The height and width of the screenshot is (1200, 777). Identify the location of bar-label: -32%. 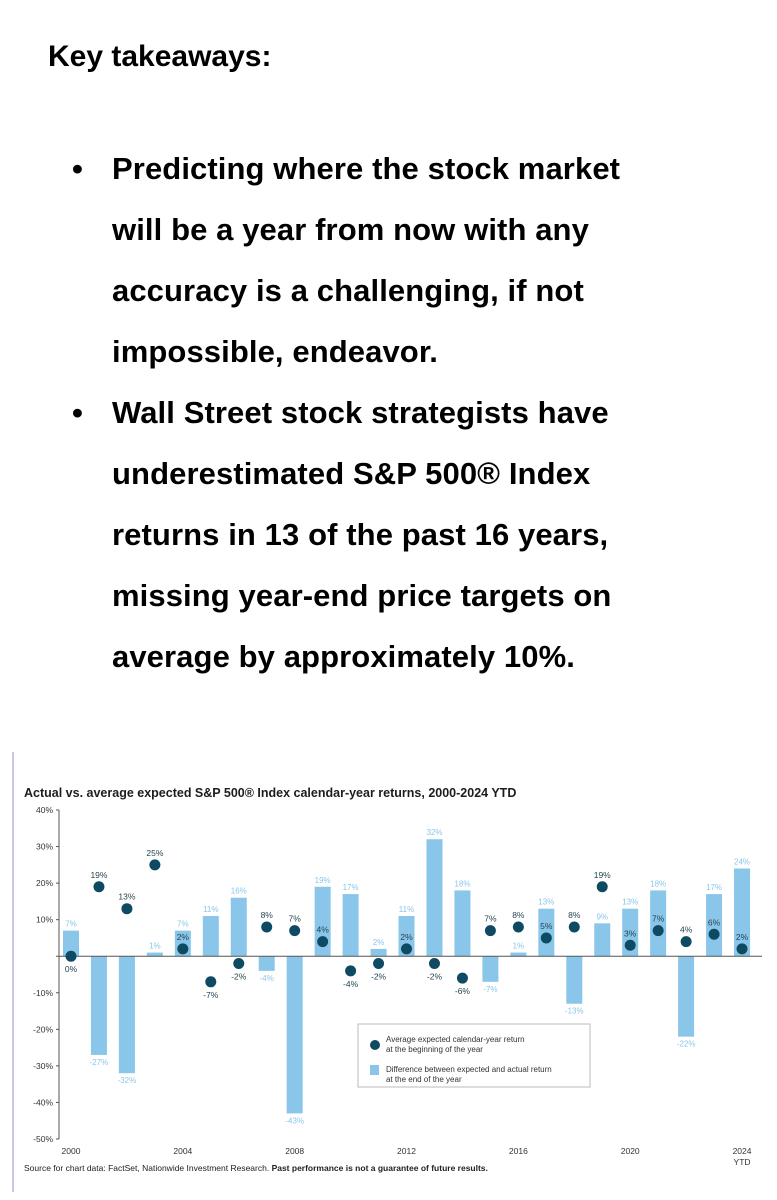
(127, 1080).